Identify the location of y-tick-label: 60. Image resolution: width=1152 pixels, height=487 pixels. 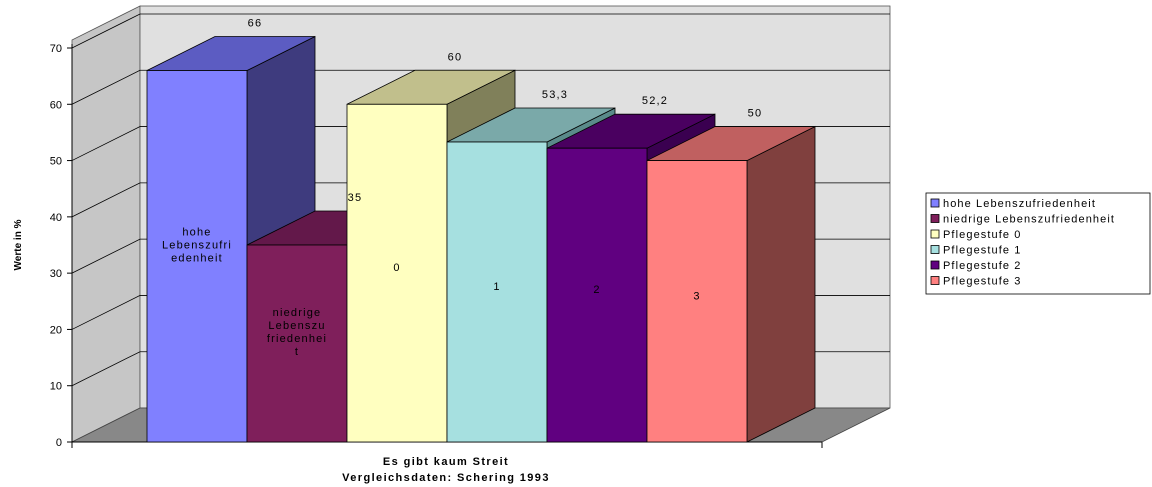
(56, 105).